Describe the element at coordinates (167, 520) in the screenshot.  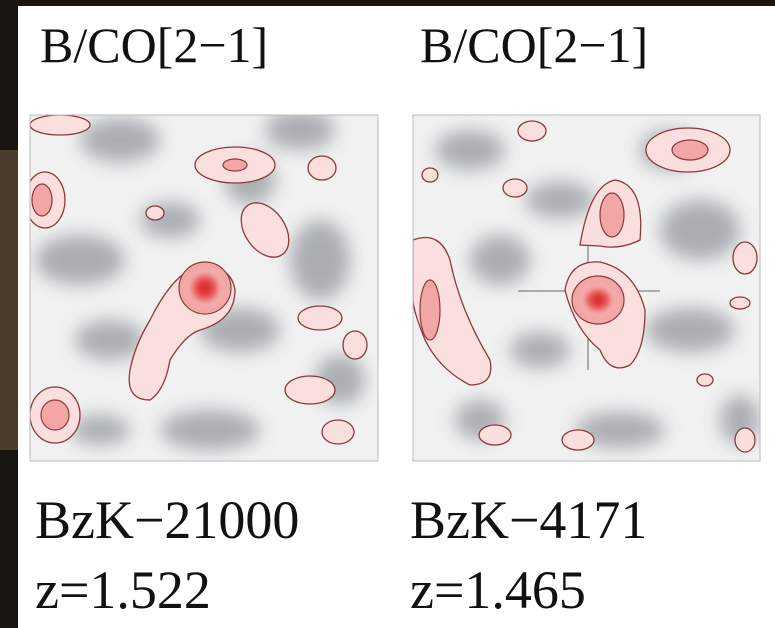
I see `source-name: BzK−21000` at that location.